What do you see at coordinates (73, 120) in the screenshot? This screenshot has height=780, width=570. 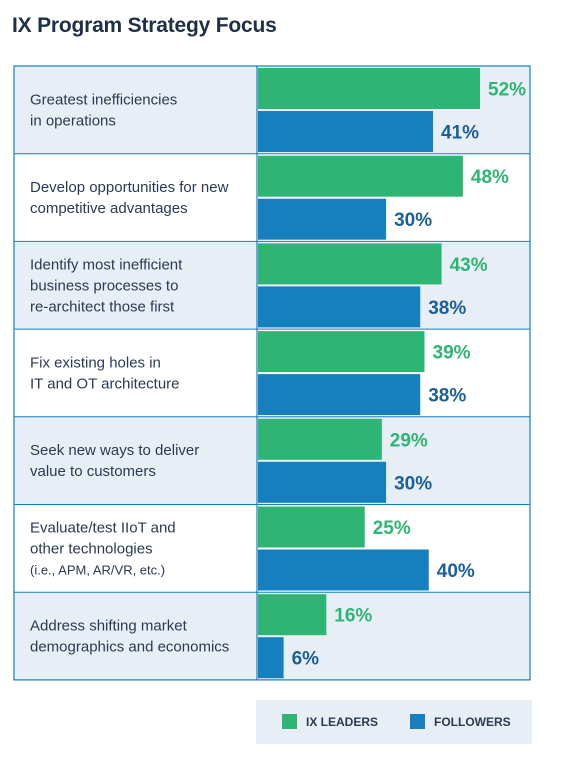 I see `category-label: in operations` at bounding box center [73, 120].